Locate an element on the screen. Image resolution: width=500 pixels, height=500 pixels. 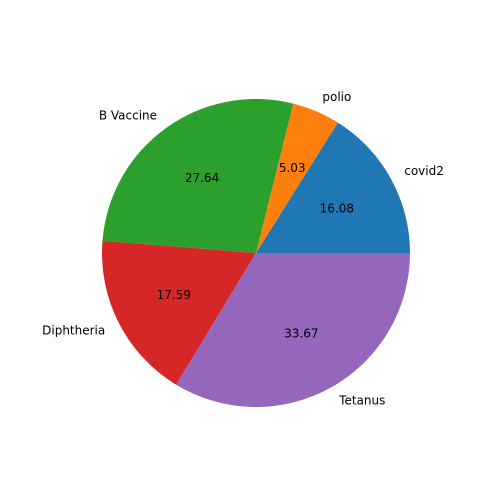
pie-value-label-tetanus: 33.67 is located at coordinates (301, 334).